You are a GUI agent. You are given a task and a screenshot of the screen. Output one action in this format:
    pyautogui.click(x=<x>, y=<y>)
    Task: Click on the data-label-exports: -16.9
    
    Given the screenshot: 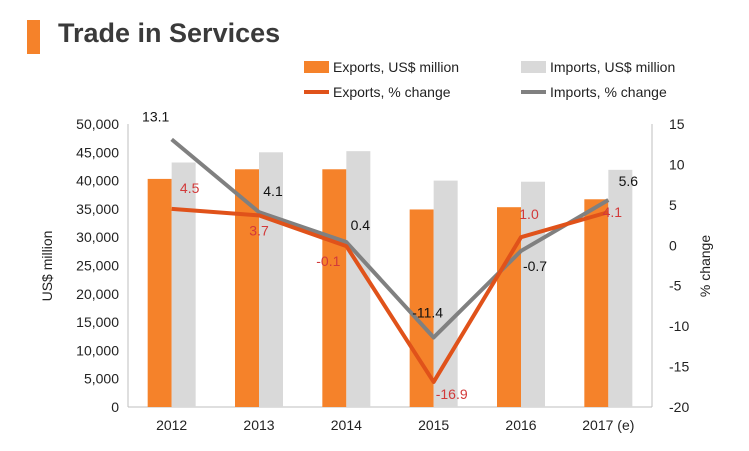 What is the action you would take?
    pyautogui.click(x=452, y=394)
    